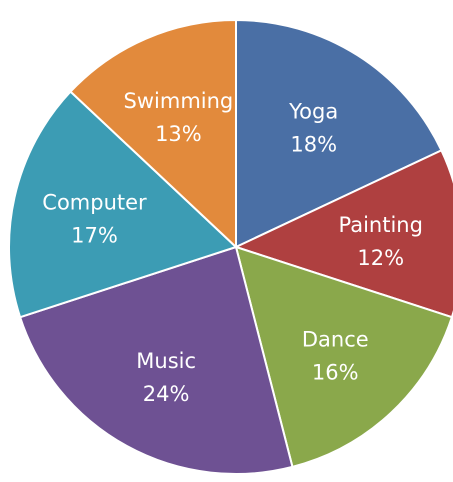  I want to click on pie-category-label: Yoga, so click(313, 112).